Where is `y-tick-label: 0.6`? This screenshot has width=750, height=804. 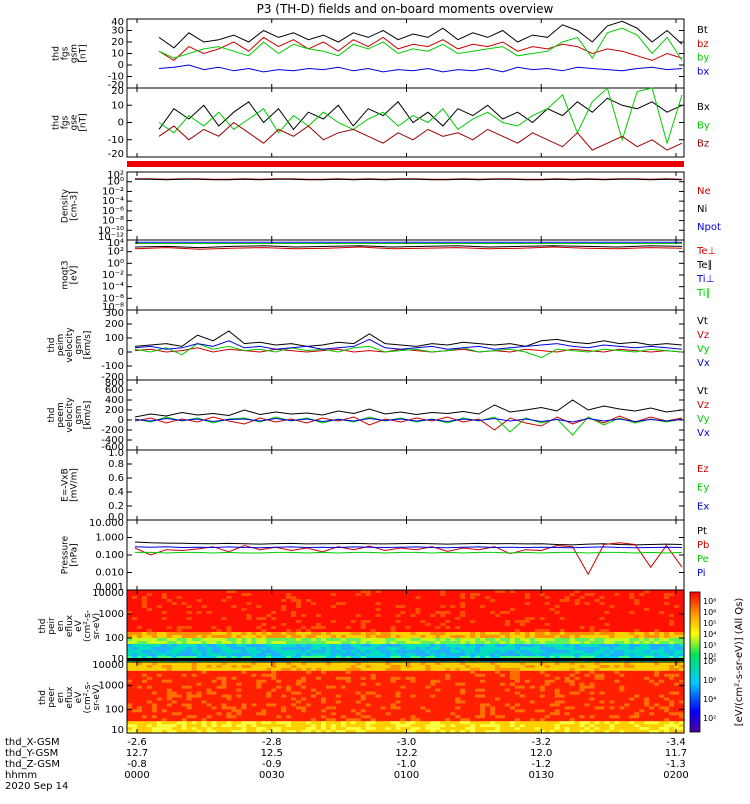
y-tick-label: 0.6 is located at coordinates (116, 478).